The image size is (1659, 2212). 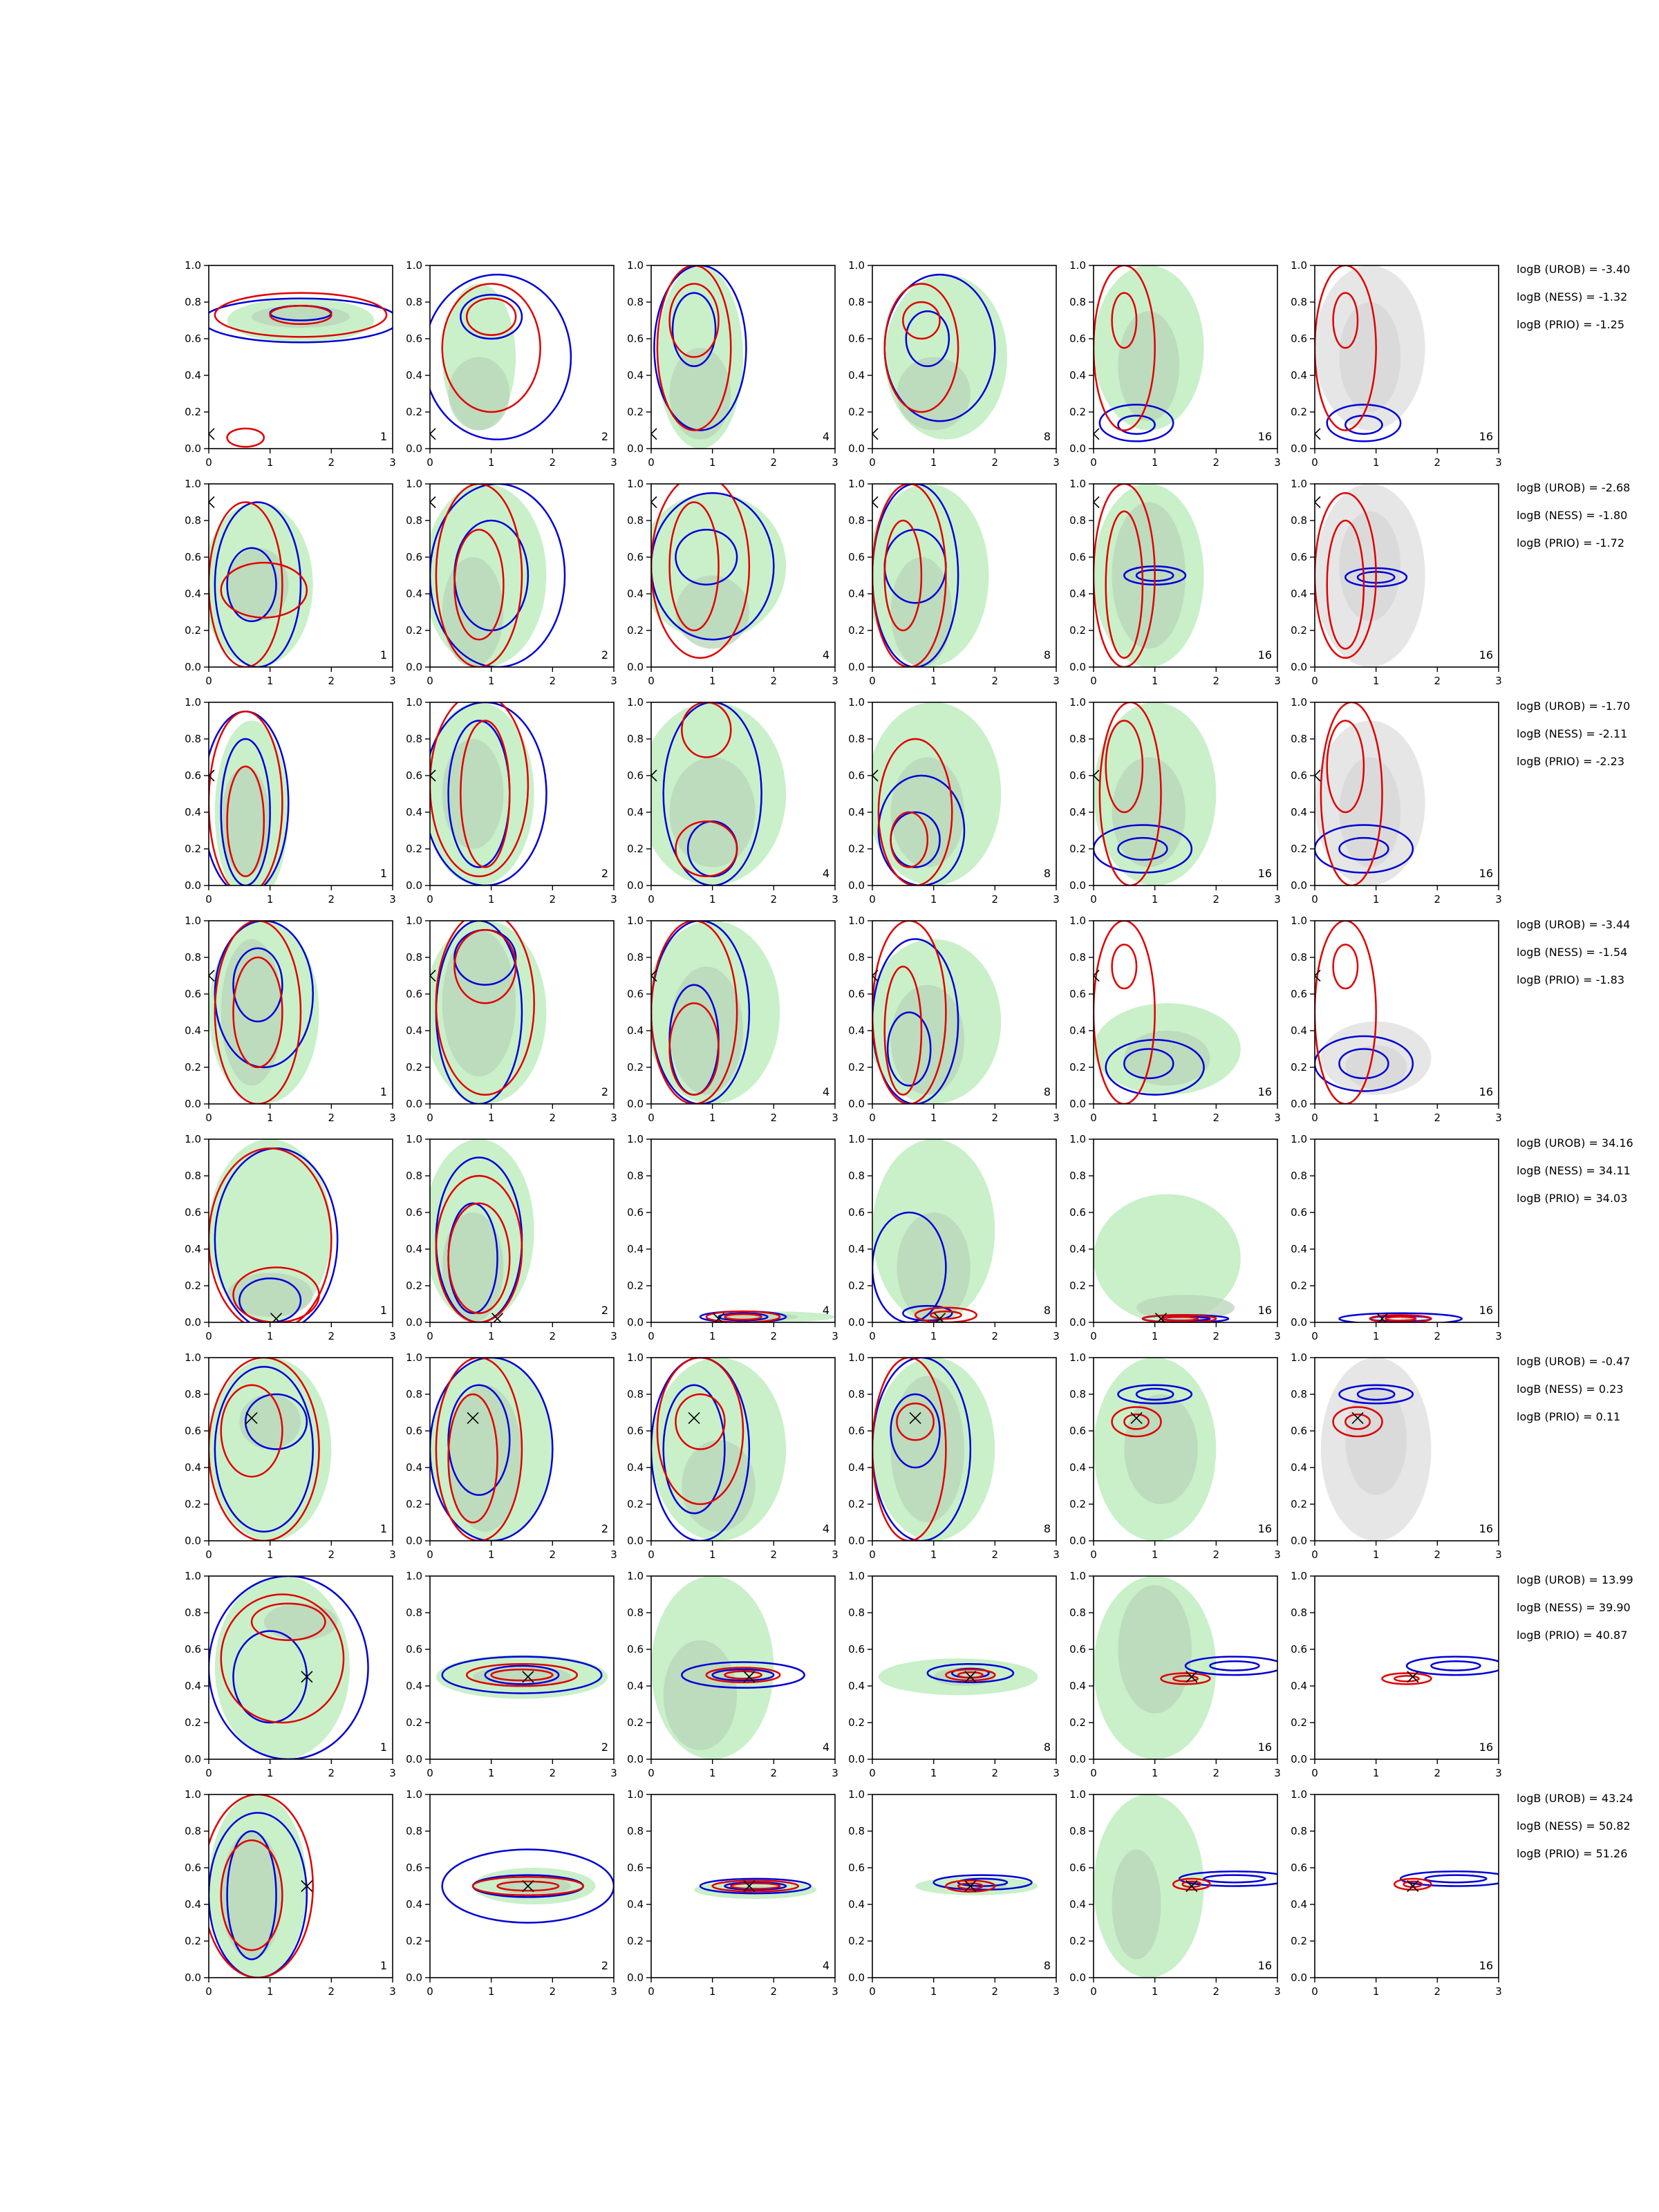 What do you see at coordinates (290, 1237) in the screenshot?
I see `panel-r5-c1: 0 1 2 3 0.0 0.2 0.4 0.6 0.8 1.0 1` at bounding box center [290, 1237].